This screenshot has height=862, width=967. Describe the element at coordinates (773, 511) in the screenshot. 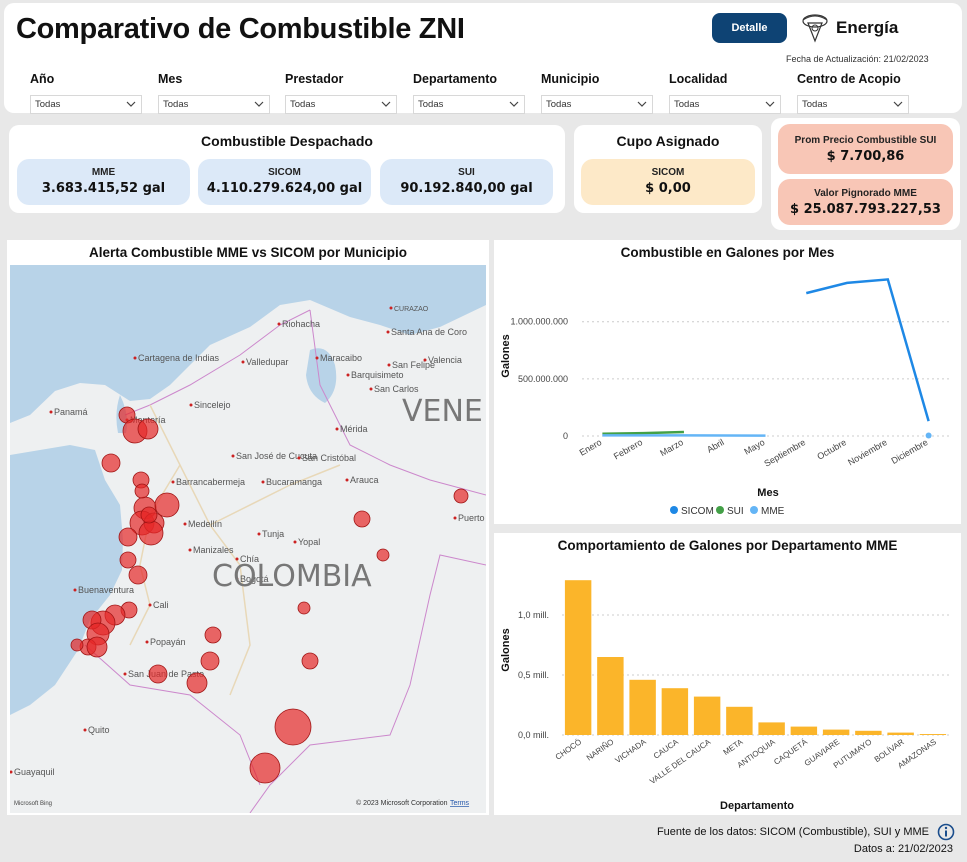

I see `legend-label-mme: MME` at that location.